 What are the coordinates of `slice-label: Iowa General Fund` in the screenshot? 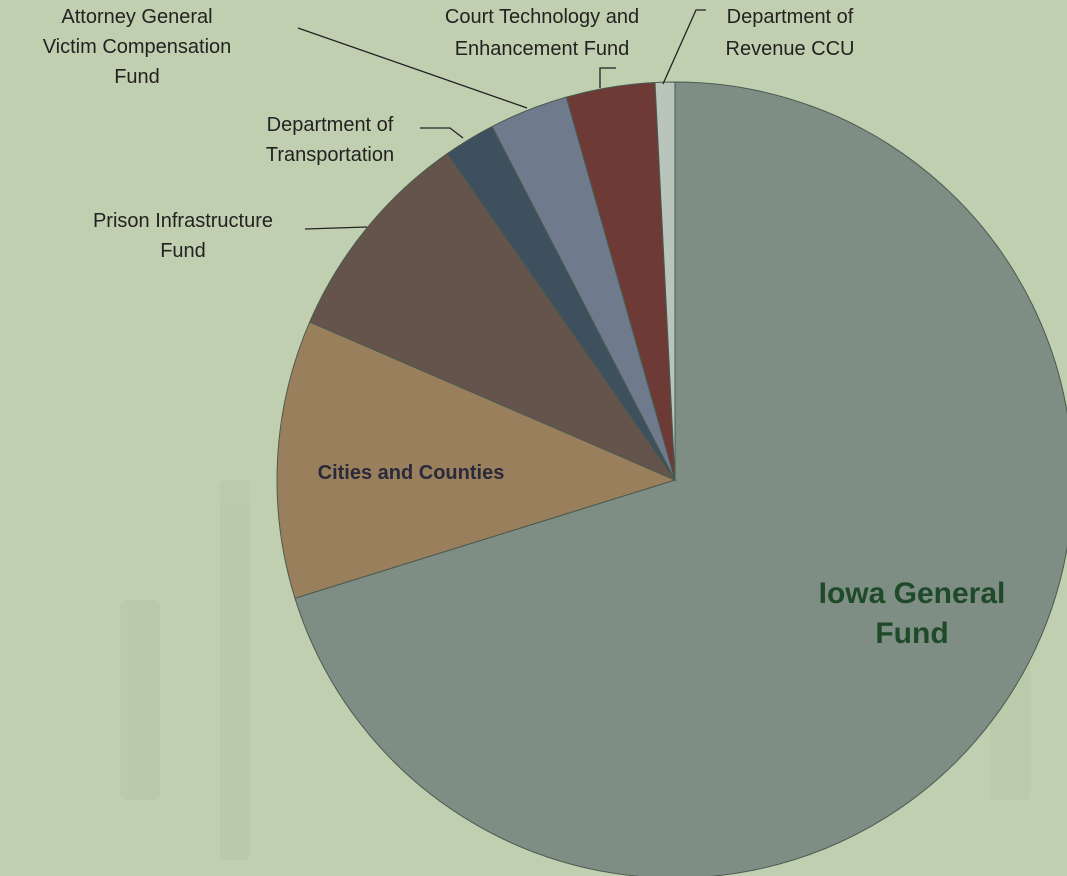 It's located at (912, 613).